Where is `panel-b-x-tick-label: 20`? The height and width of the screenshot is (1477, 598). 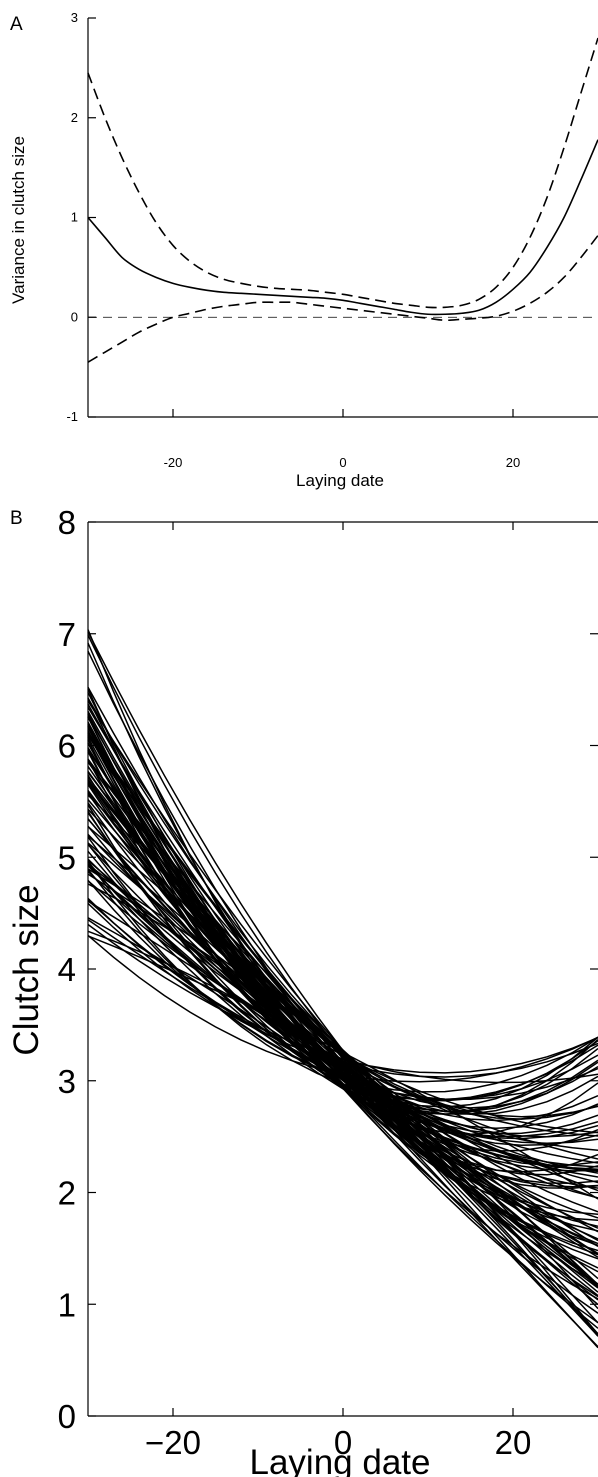
panel-b-x-tick-label: 20 is located at coordinates (513, 1442).